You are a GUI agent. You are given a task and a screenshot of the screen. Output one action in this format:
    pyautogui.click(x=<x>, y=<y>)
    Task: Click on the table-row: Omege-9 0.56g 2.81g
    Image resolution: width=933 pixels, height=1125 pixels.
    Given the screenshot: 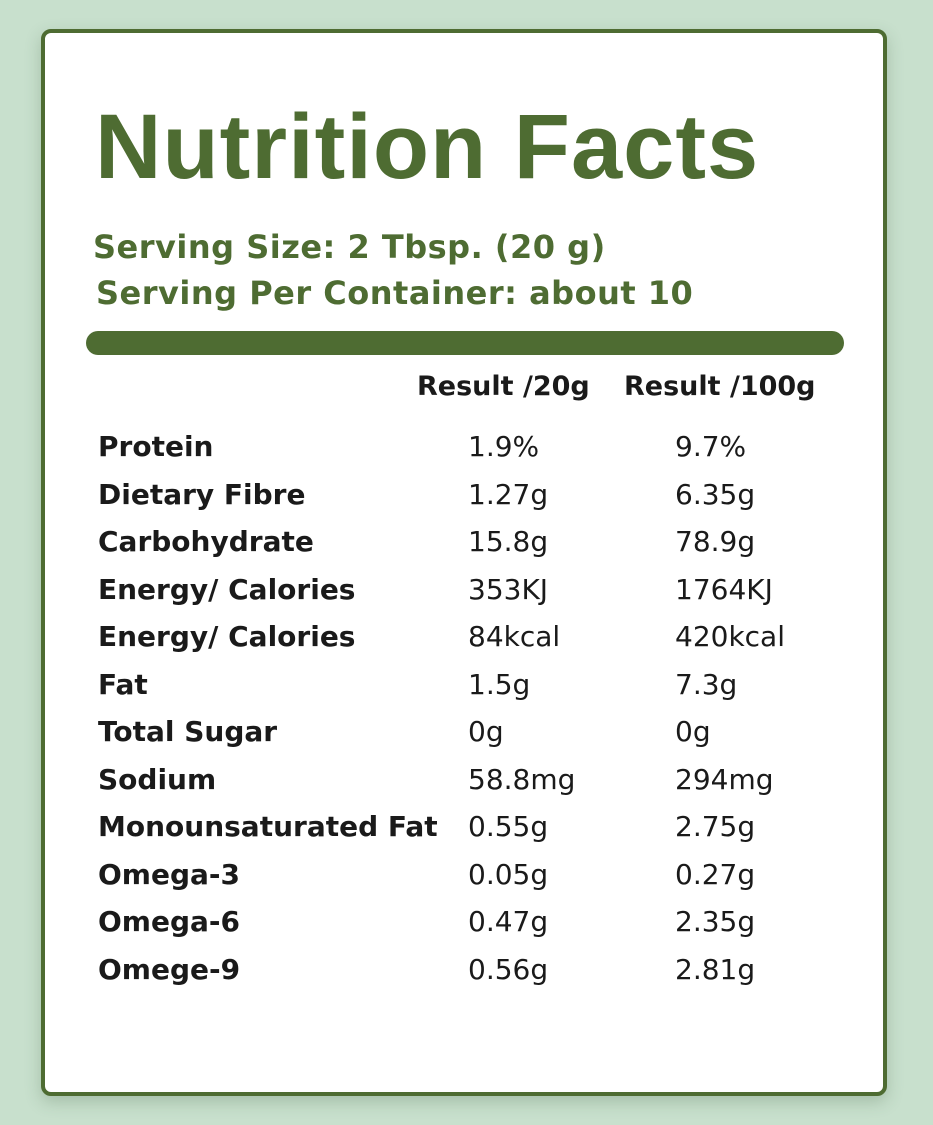 What is the action you would take?
    pyautogui.click(x=464, y=976)
    